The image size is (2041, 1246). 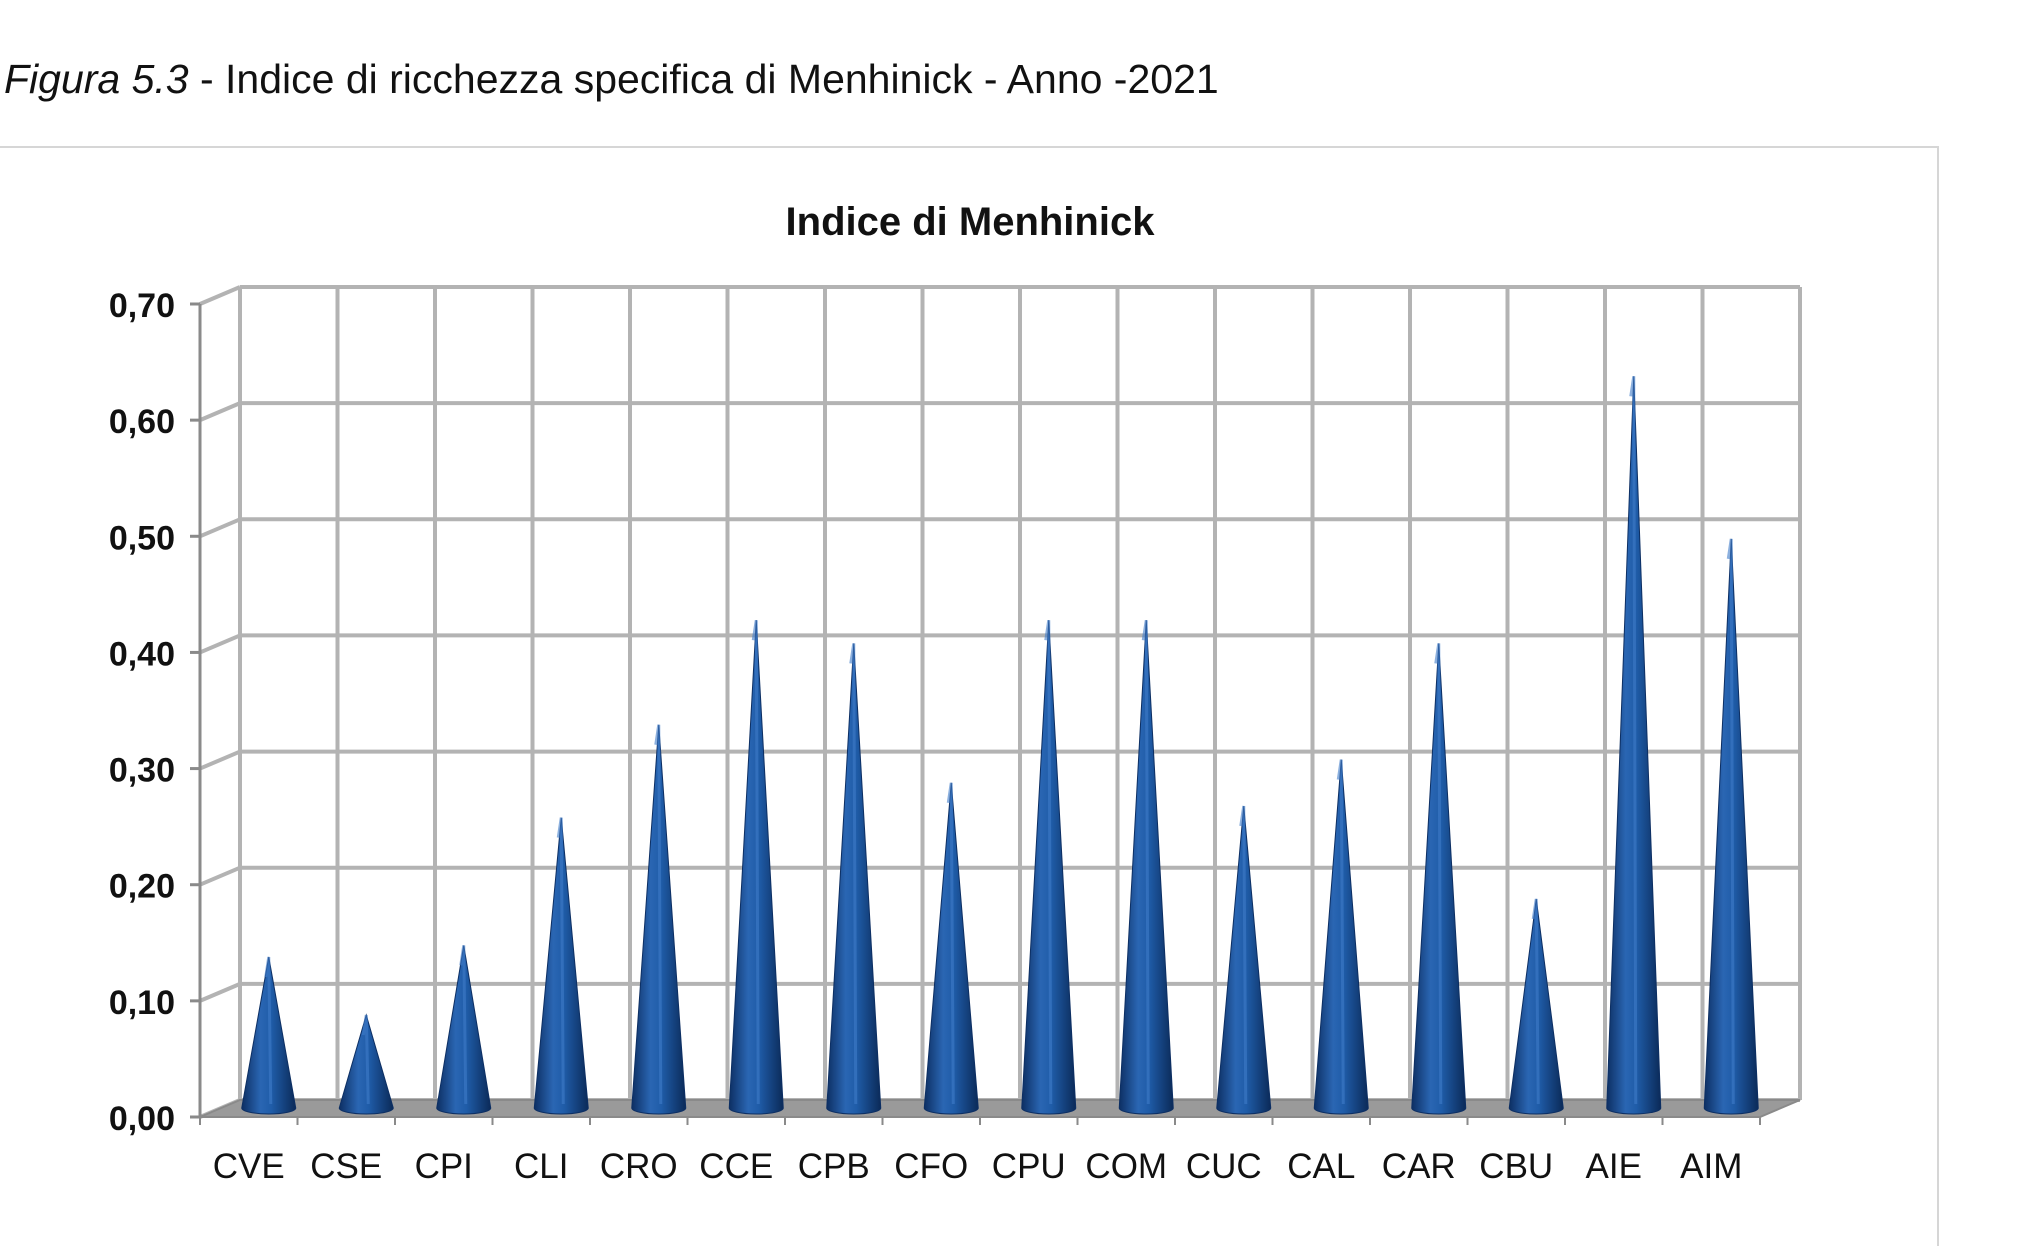 I want to click on x-tick-label-cli: CLI, so click(x=541, y=1166).